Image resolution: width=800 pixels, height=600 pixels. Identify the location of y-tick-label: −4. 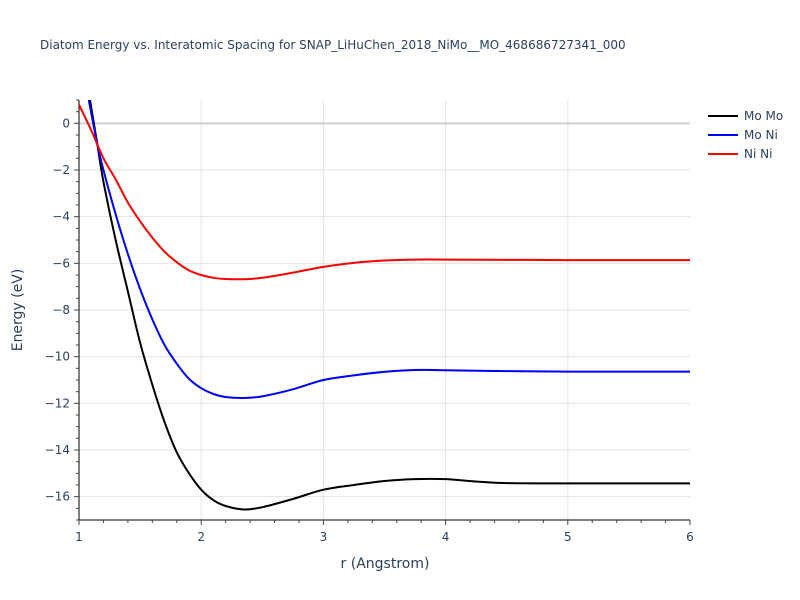
(61, 217).